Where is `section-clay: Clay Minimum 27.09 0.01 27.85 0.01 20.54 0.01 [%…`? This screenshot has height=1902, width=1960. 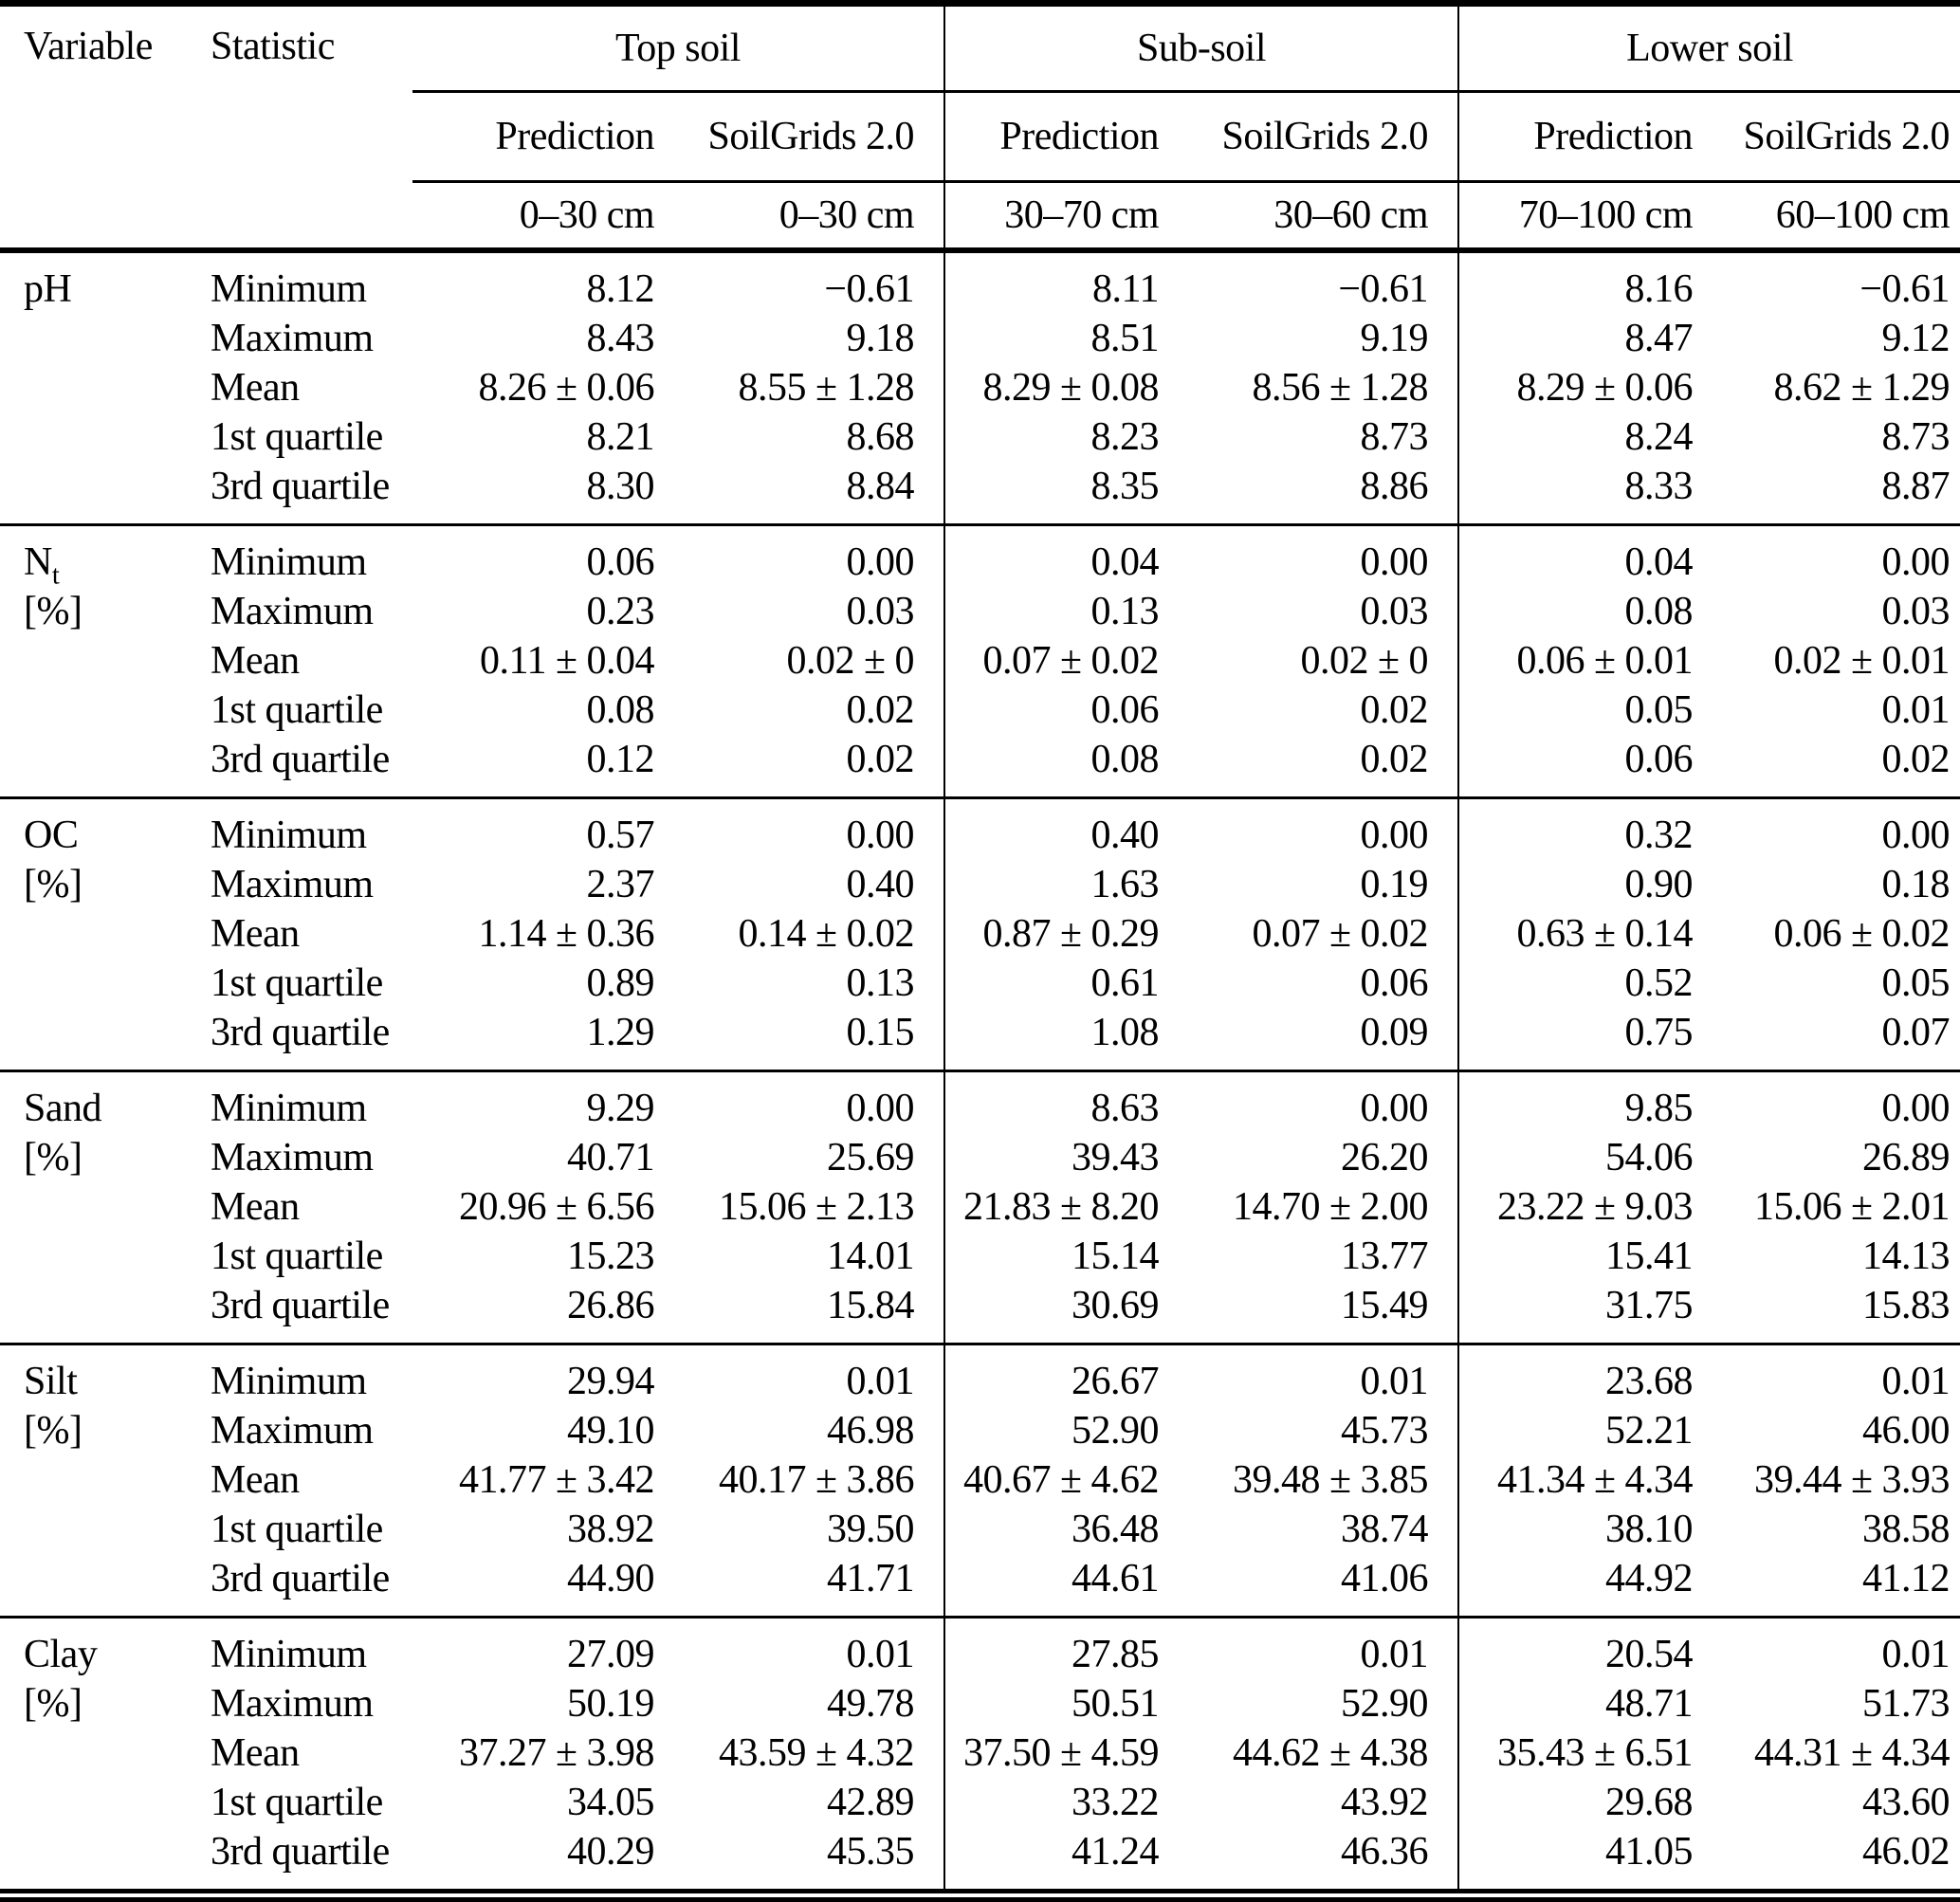
section-clay: Clay Minimum 27.09 0.01 27.85 0.01 20.54 0.01 [%… is located at coordinates (980, 1756).